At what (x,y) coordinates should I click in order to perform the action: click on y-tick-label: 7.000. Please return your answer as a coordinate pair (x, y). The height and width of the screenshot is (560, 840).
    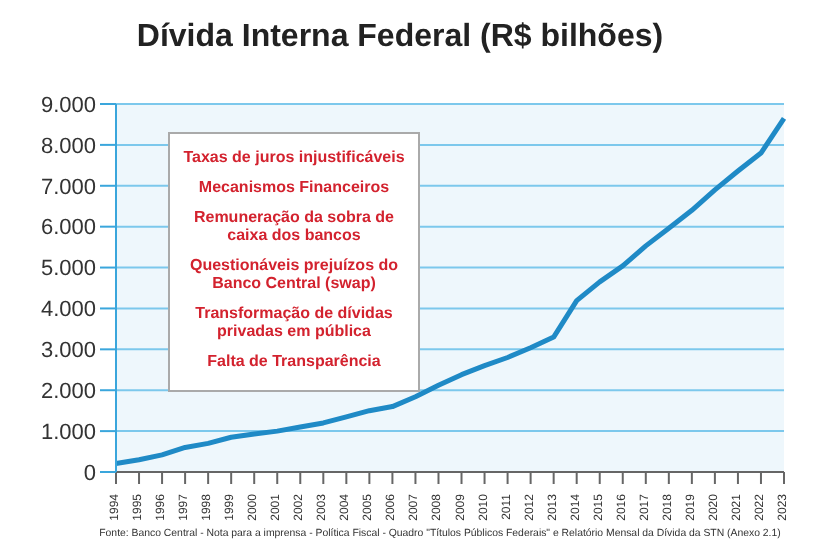
    Looking at the image, I should click on (68, 187).